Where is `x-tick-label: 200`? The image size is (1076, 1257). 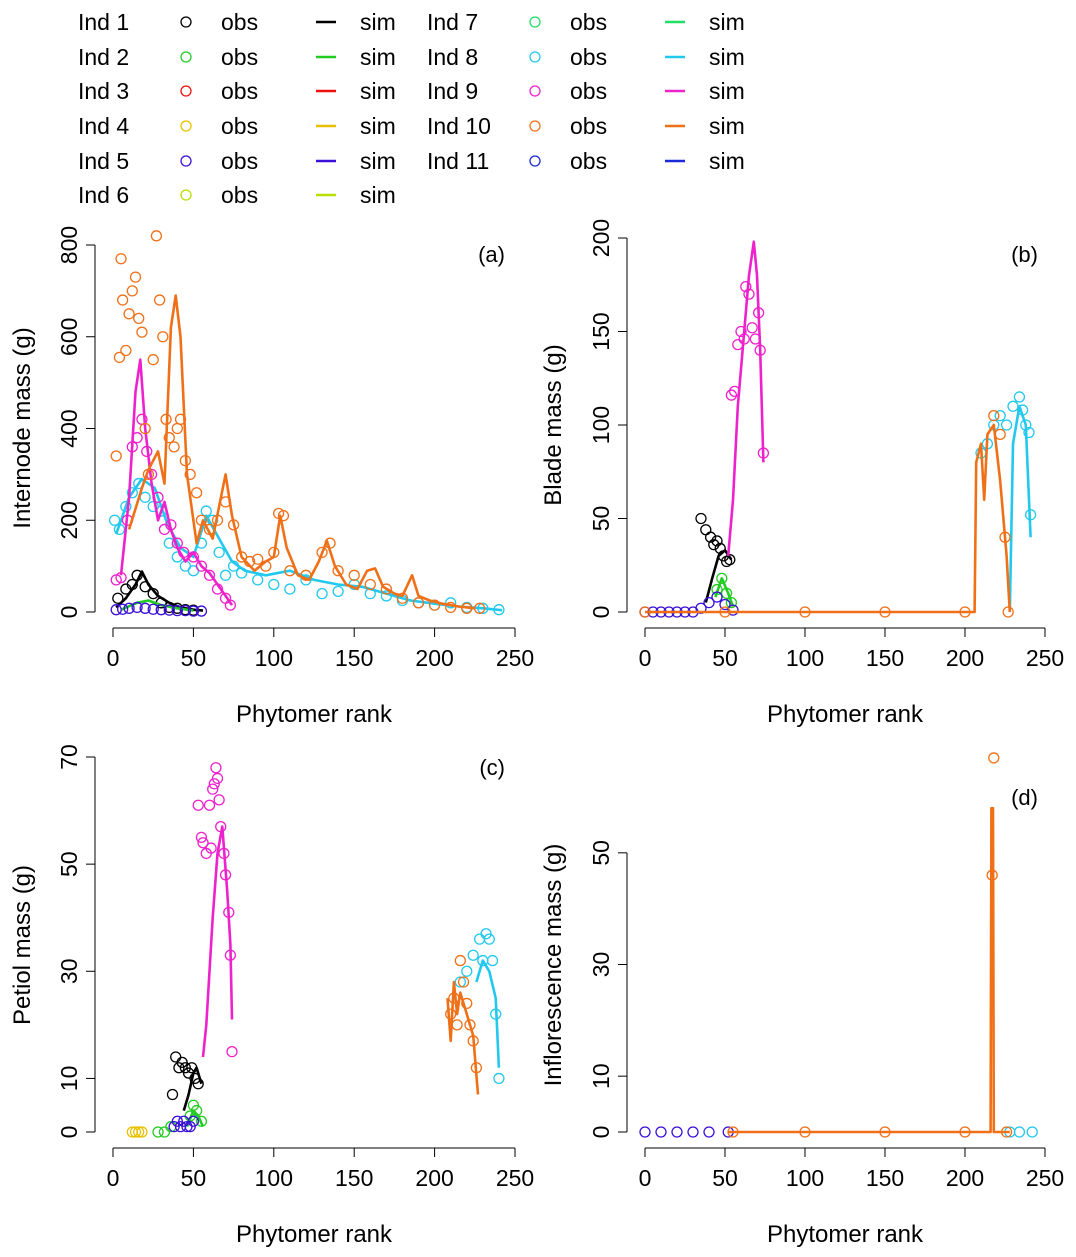
x-tick-label: 200 is located at coordinates (965, 1178).